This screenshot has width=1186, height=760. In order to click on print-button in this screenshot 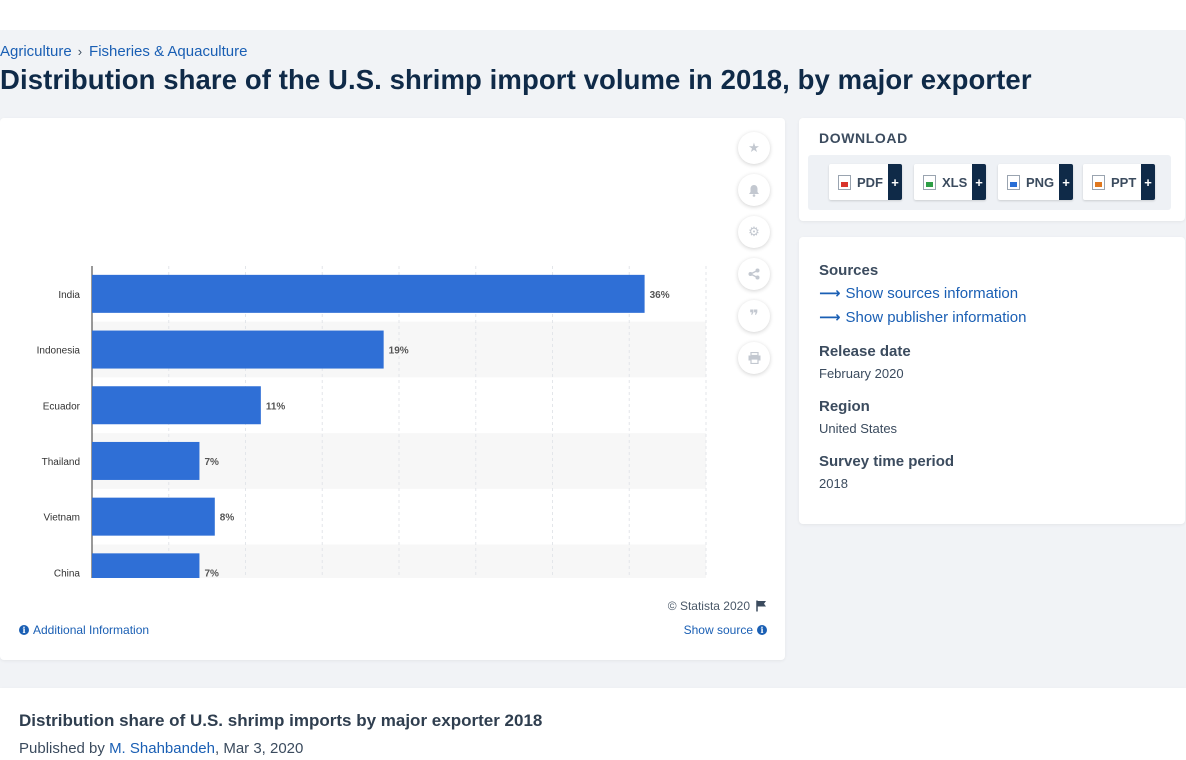, I will do `click(754, 358)`.